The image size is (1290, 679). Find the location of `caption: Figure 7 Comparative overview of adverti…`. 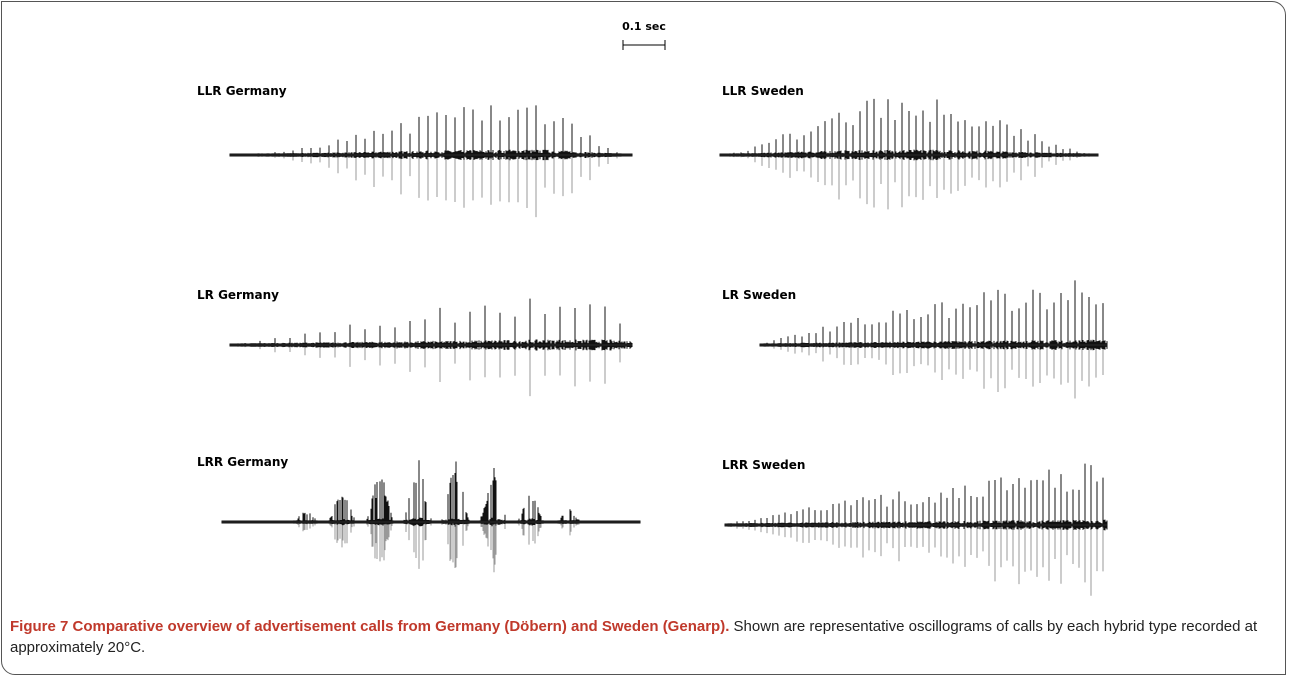

caption: Figure 7 Comparative overview of adverti… is located at coordinates (640, 637).